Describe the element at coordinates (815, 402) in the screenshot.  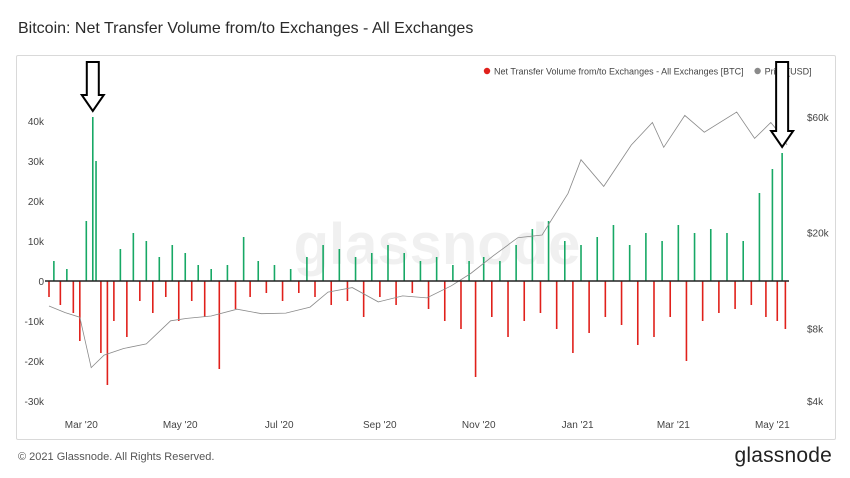
I see `y-right-tick-label: $4k` at that location.